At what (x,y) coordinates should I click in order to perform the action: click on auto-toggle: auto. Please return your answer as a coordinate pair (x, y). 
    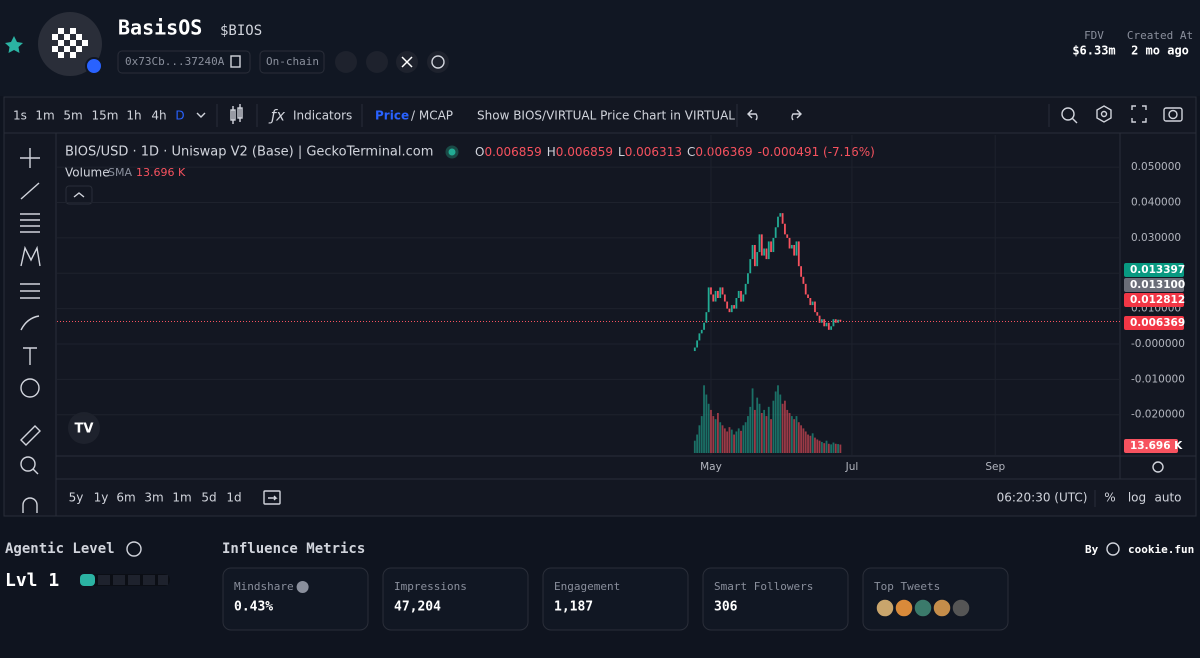
    Looking at the image, I should click on (1167, 498).